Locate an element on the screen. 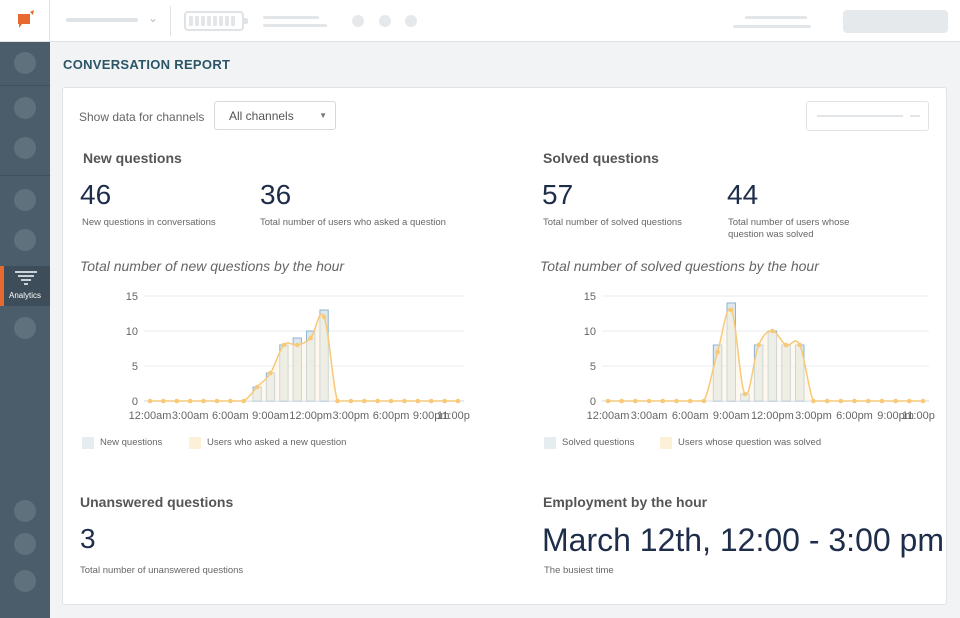 This screenshot has width=960, height=618. legend-label: Solved questions is located at coordinates (598, 442).